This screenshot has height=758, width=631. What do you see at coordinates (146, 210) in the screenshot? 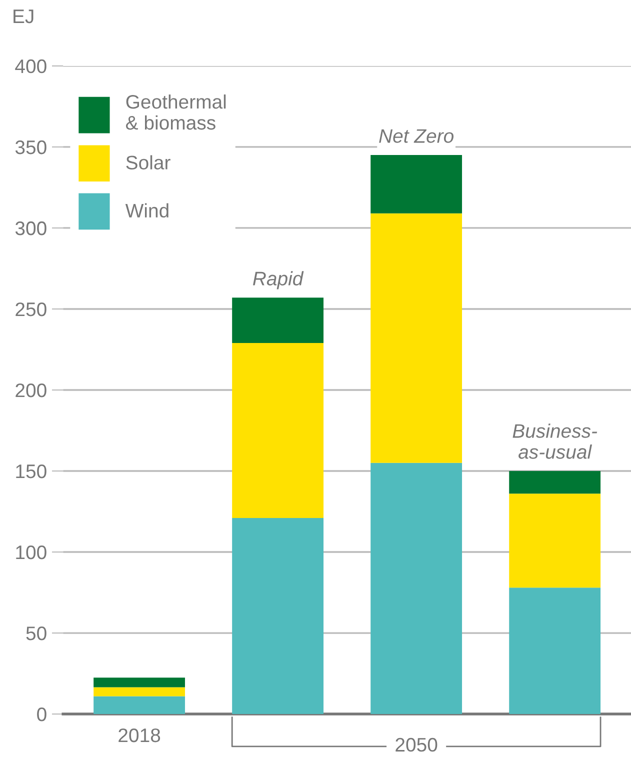
I see `legend-label: Wind` at bounding box center [146, 210].